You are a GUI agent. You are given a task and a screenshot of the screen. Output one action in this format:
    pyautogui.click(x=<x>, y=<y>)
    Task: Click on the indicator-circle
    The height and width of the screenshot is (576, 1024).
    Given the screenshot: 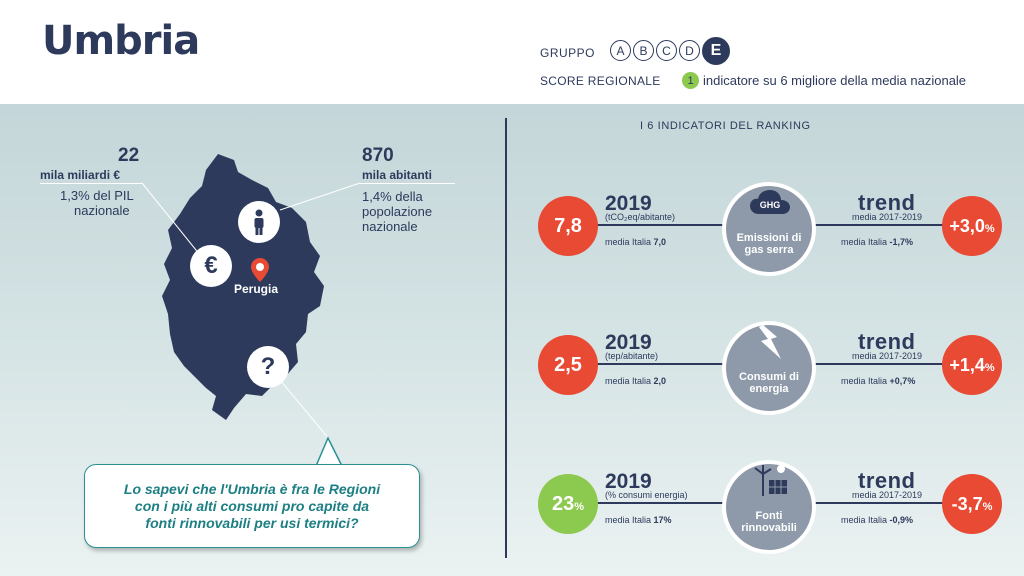 What is the action you would take?
    pyautogui.click(x=769, y=507)
    